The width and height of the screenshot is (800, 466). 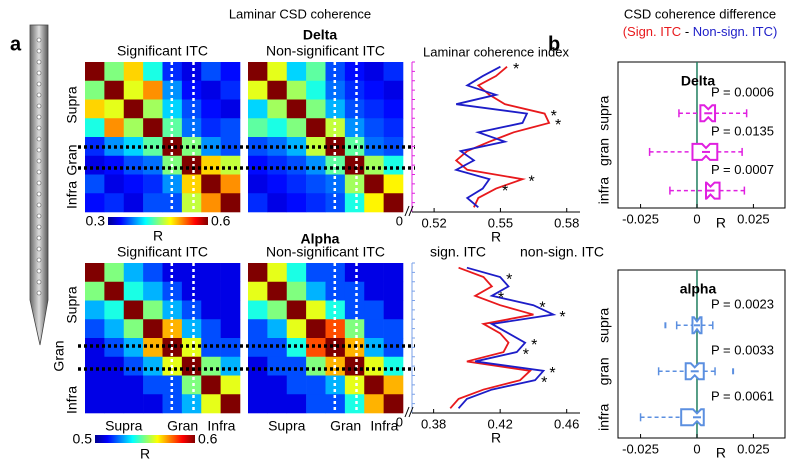 I want to click on axis-break, so click(x=411, y=211).